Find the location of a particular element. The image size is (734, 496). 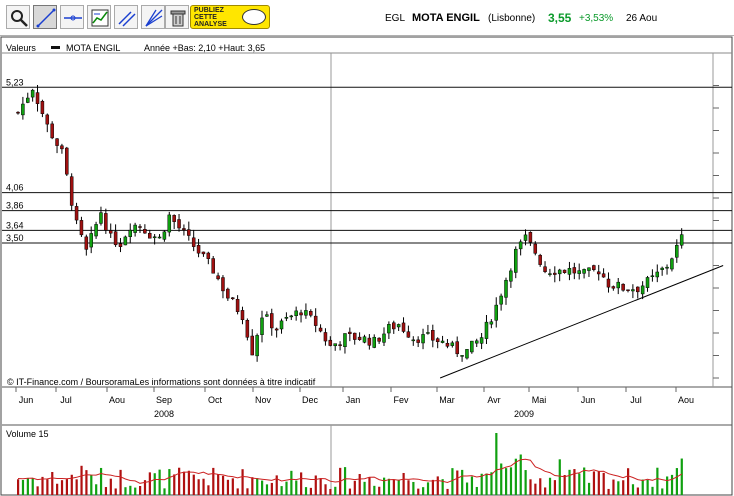

trendline-icon is located at coordinates (46, 18).